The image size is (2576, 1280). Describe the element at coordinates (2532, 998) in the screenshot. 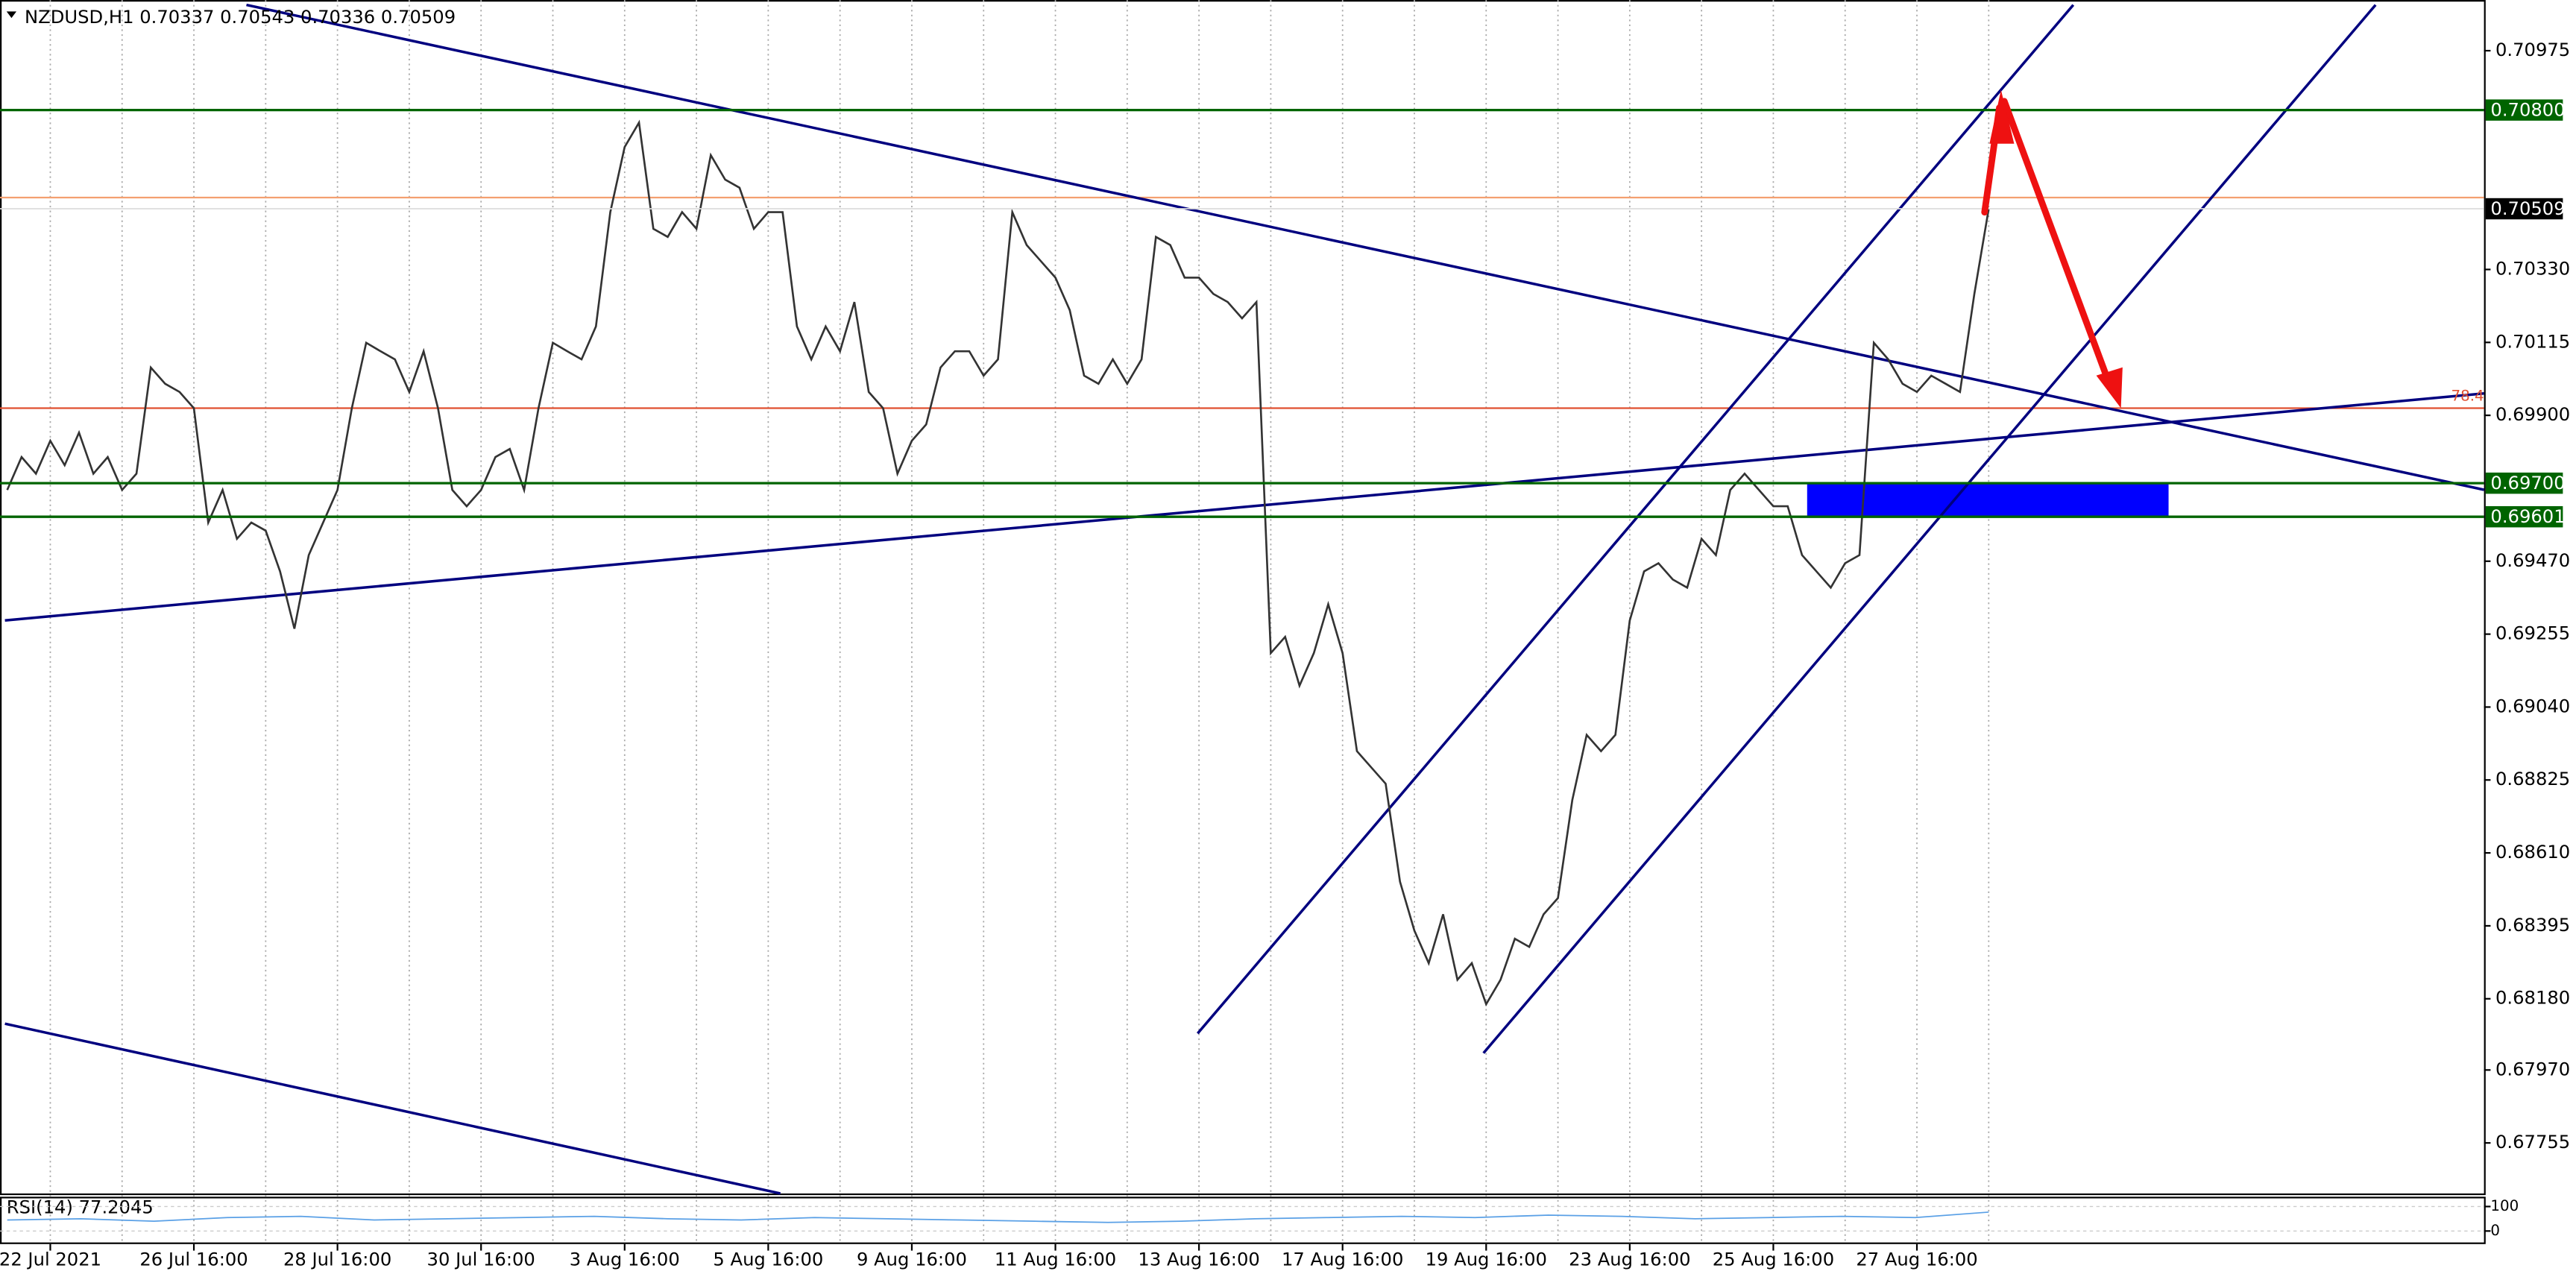

I see `y-tick-label: 0.68180` at that location.